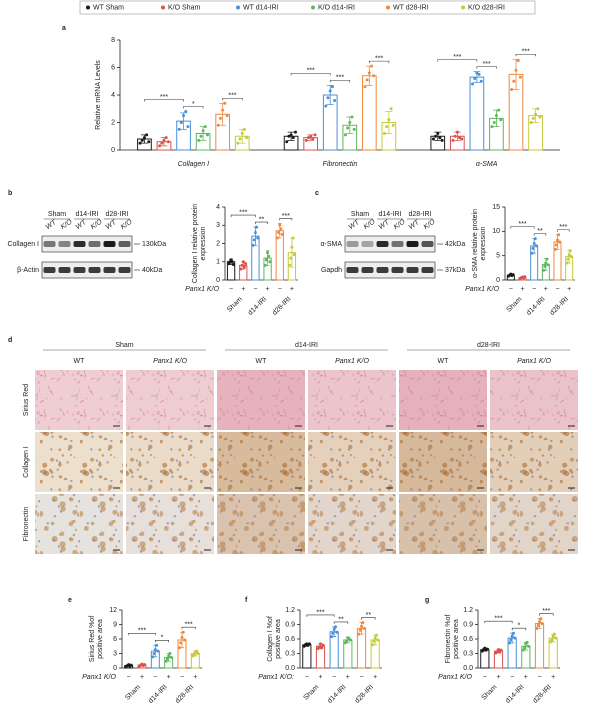 Image resolution: width=600 pixels, height=716 pixels. I want to click on y-axis-label: Collagen I relative protein, so click(195, 243).